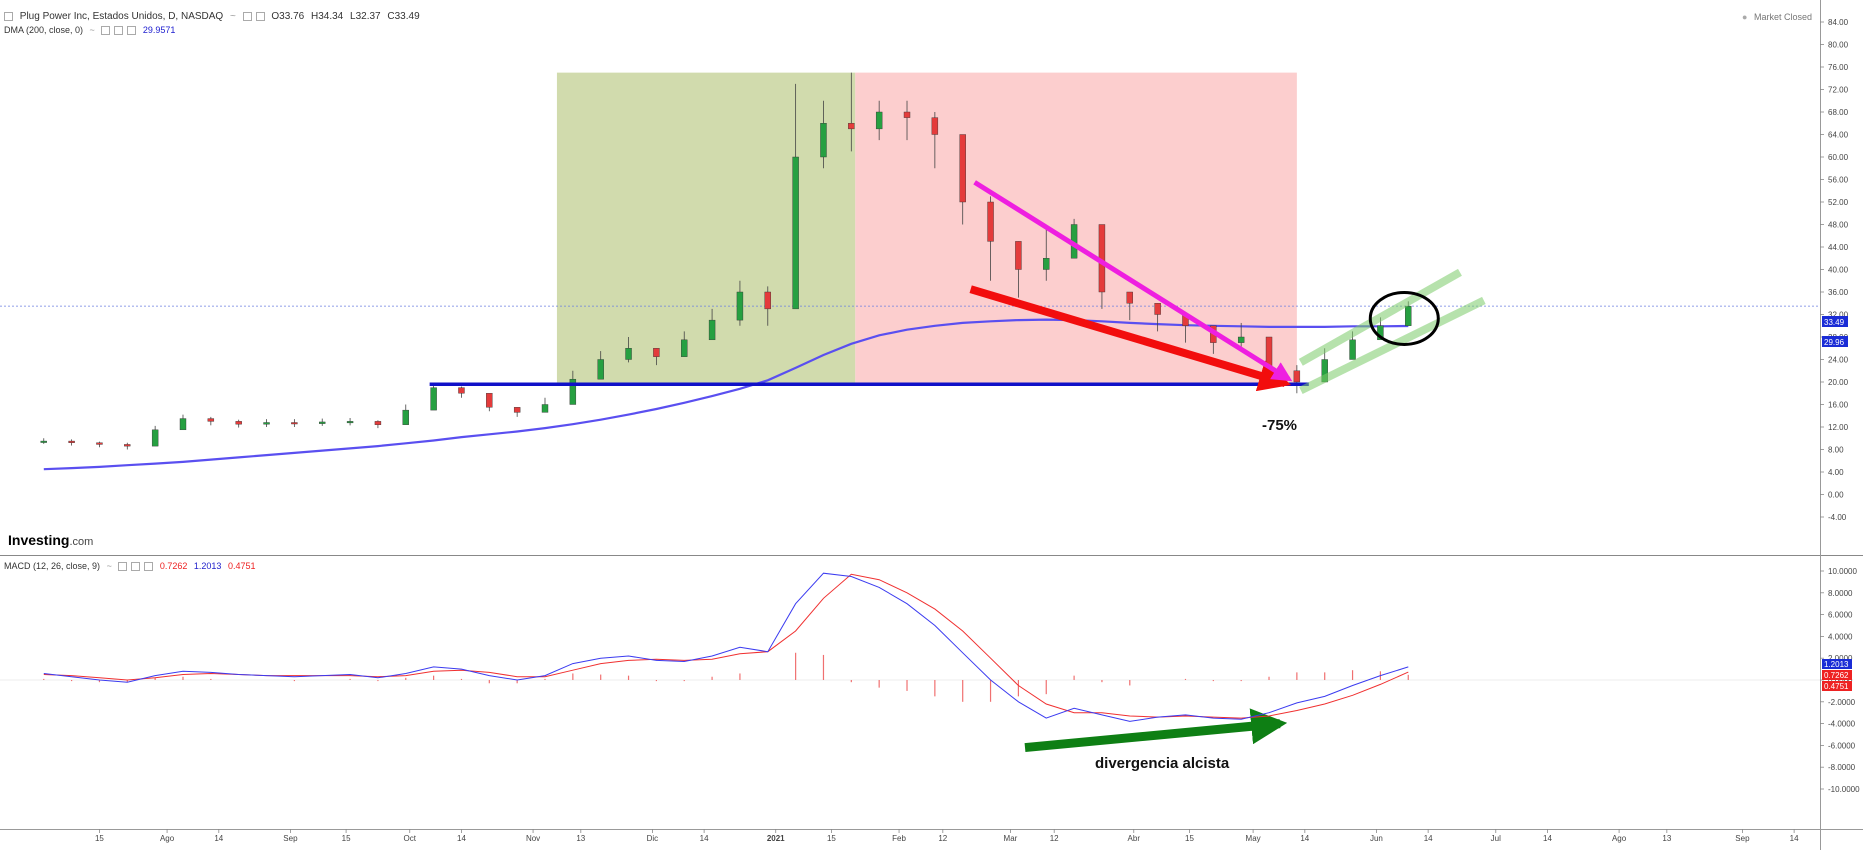  I want to click on magenta-arrow, so click(1133, 281).